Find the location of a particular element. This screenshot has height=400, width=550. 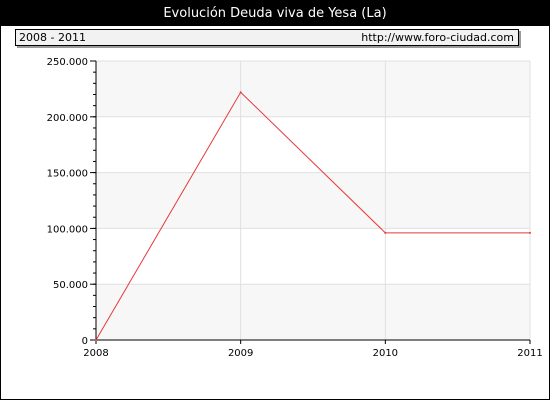

x-tick-label: 2009 is located at coordinates (240, 353).